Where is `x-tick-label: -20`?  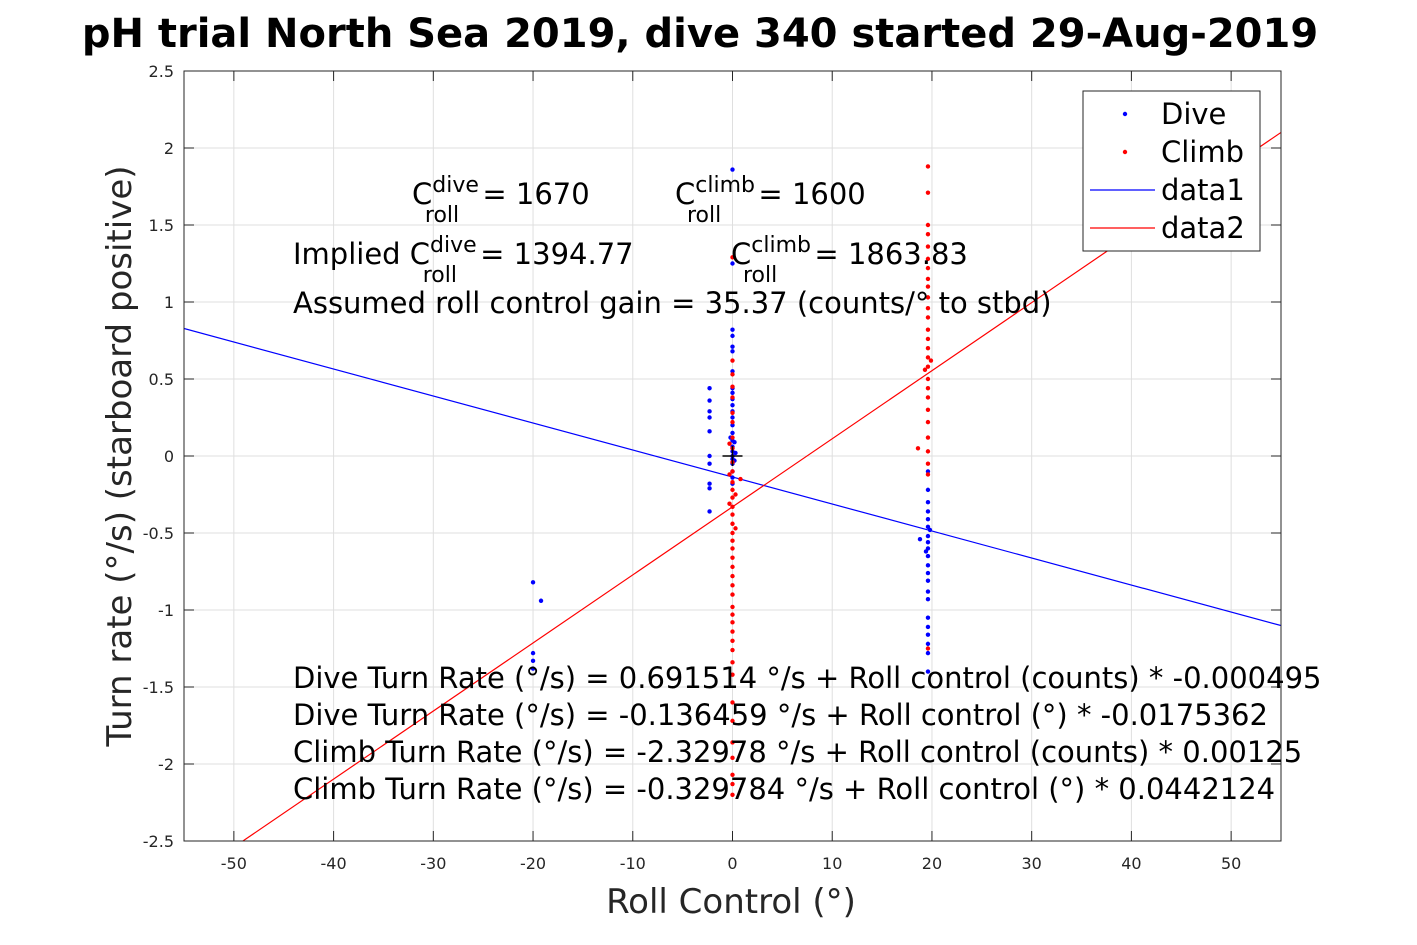 x-tick-label: -20 is located at coordinates (533, 863).